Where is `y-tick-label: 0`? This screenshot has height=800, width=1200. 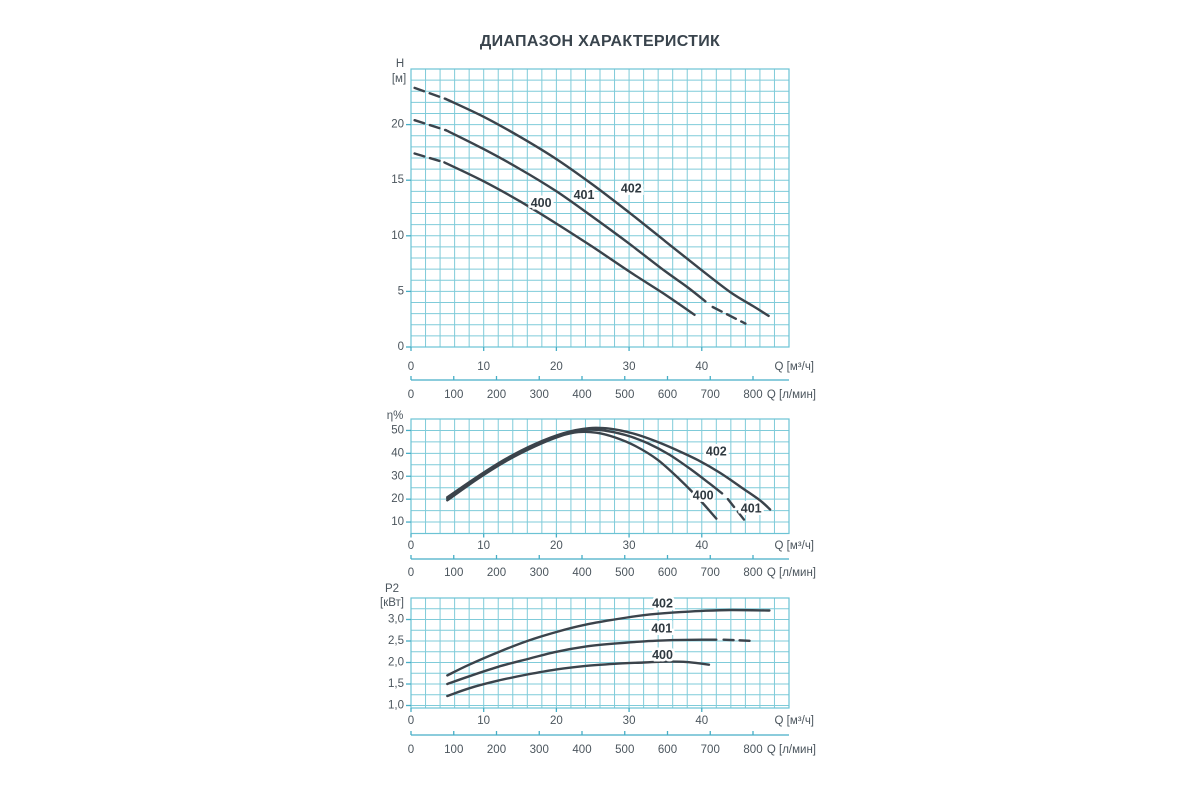
y-tick-label: 0 is located at coordinates (401, 347).